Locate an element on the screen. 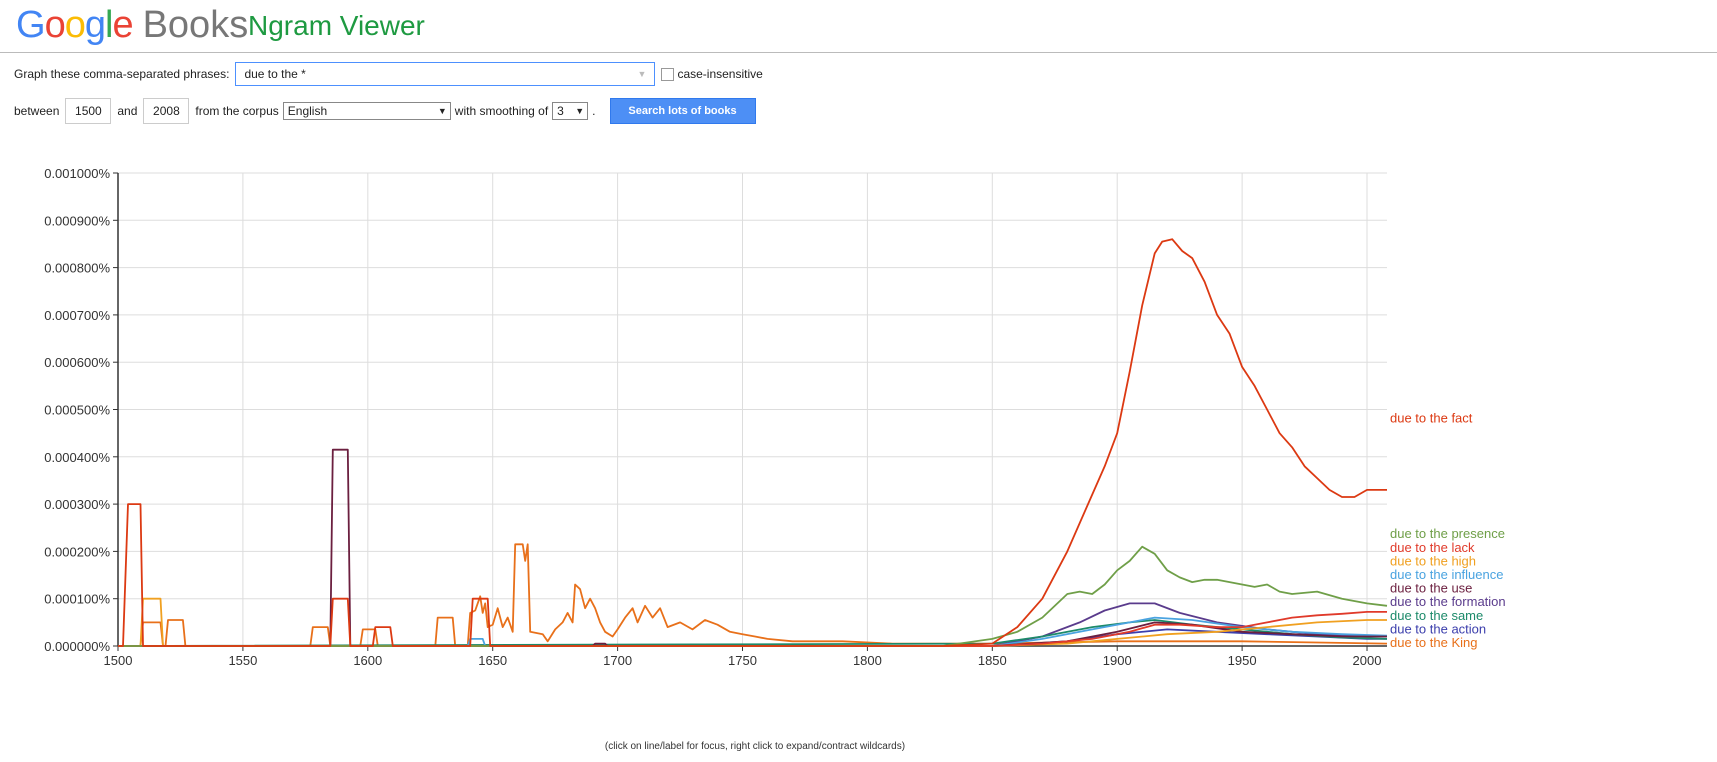 Image resolution: width=1717 pixels, height=762 pixels. google-books-logo: Google Books is located at coordinates (132, 25).